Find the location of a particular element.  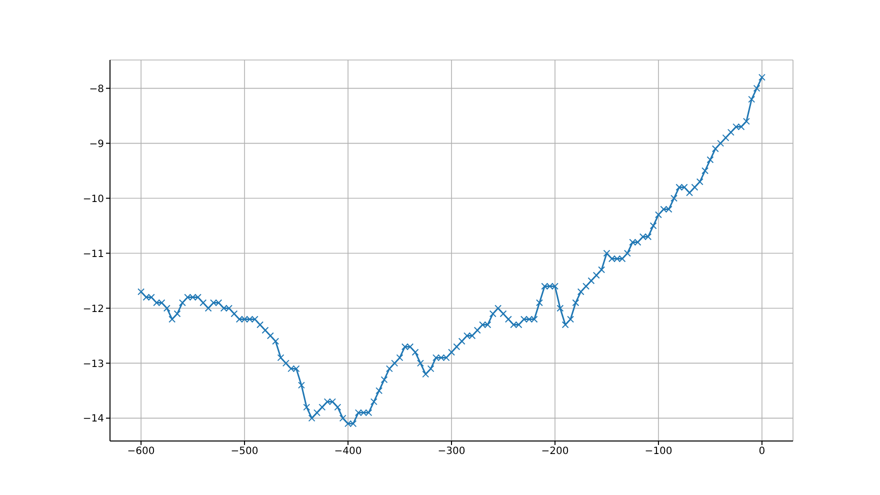

x-tick-label: −500 is located at coordinates (244, 452).